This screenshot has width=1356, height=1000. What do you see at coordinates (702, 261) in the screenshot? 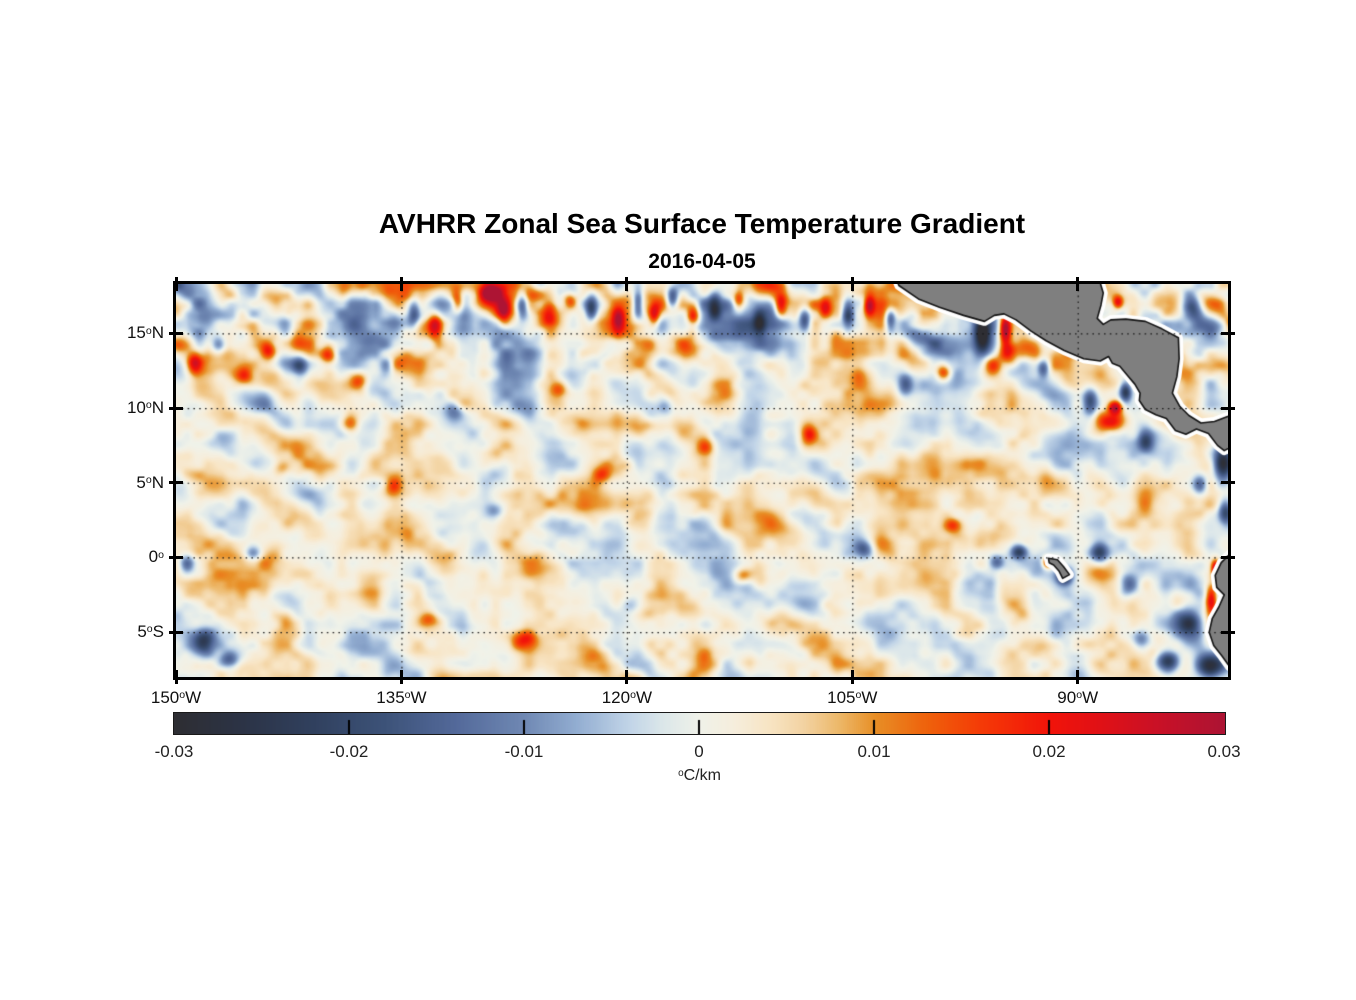
I see `chart-subtitle: 2016-04-05` at bounding box center [702, 261].